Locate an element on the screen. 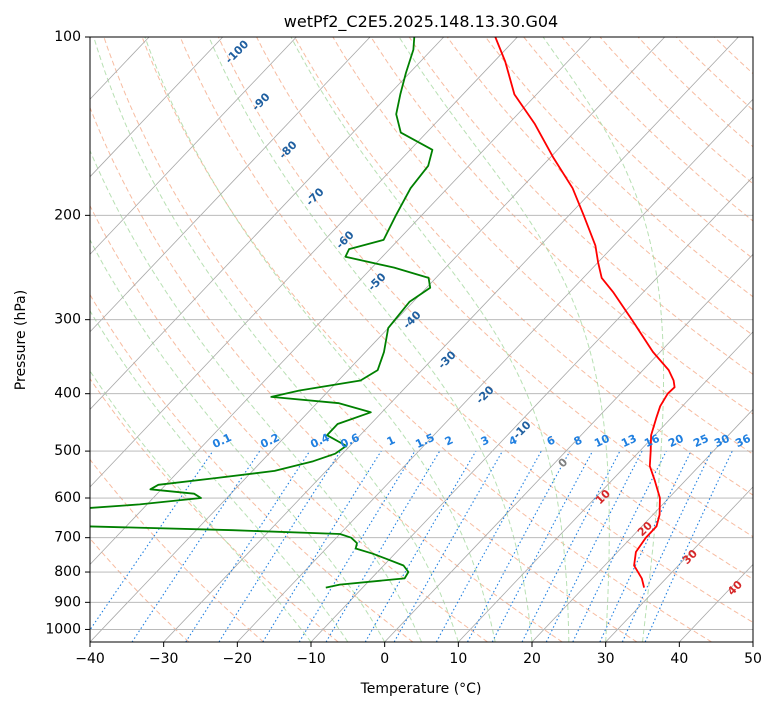  x-tick-label: −10 is located at coordinates (311, 659).